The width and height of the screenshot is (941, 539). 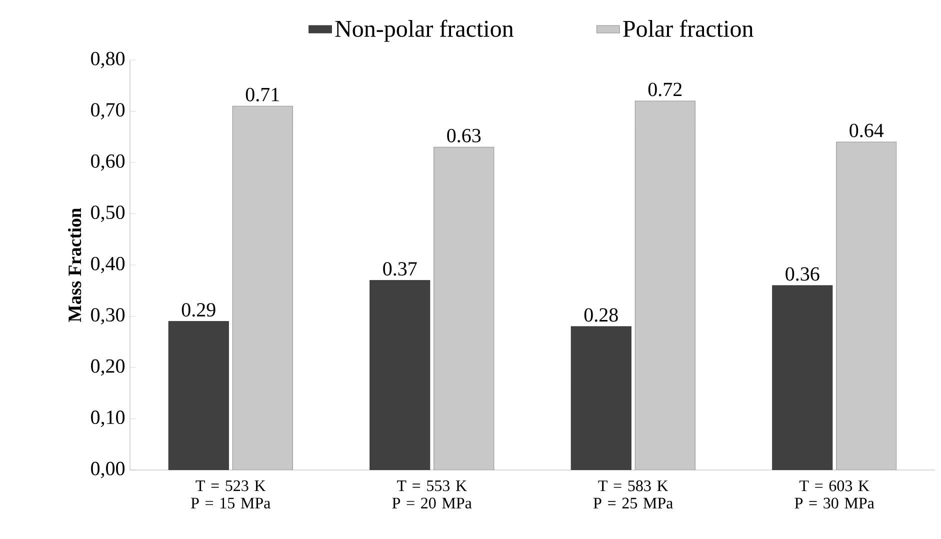 What do you see at coordinates (108, 111) in the screenshot?
I see `y-tick-label: 0,70` at bounding box center [108, 111].